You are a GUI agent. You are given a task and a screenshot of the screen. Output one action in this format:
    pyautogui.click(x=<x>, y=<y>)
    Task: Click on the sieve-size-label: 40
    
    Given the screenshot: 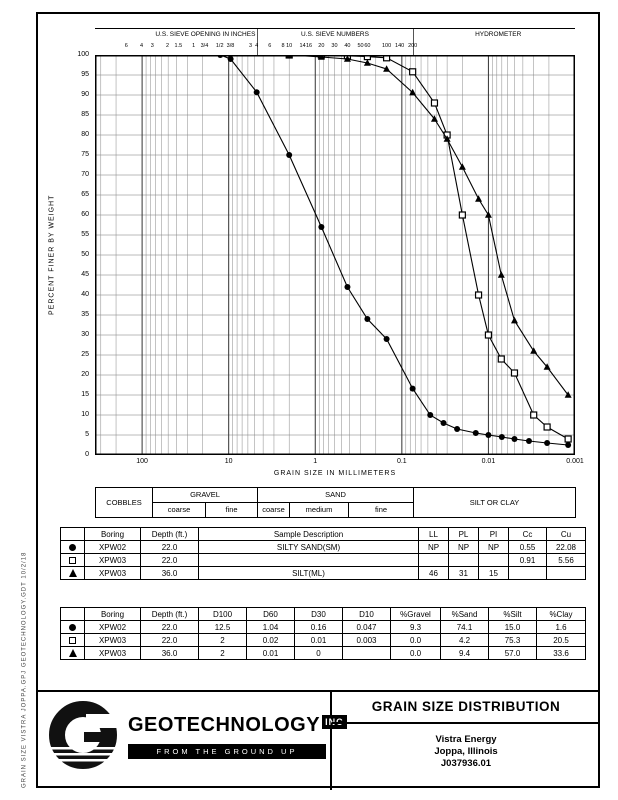 What is the action you would take?
    pyautogui.click(x=347, y=46)
    